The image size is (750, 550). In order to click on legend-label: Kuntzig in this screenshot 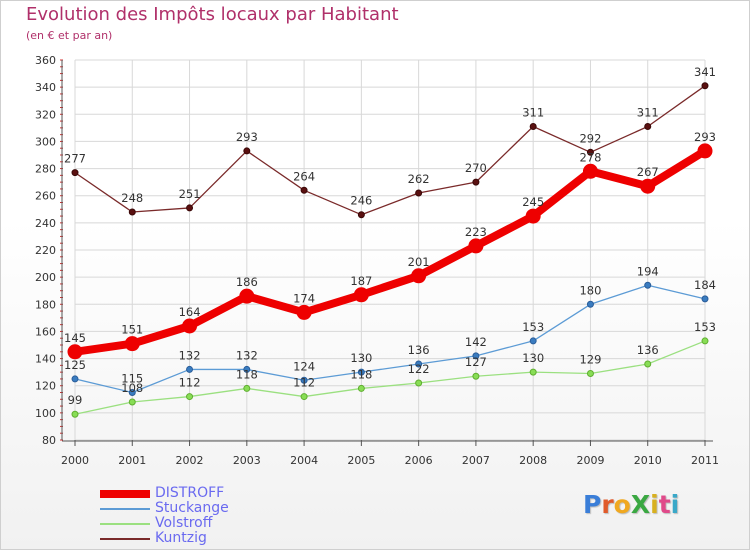, I will do `click(181, 538)`.